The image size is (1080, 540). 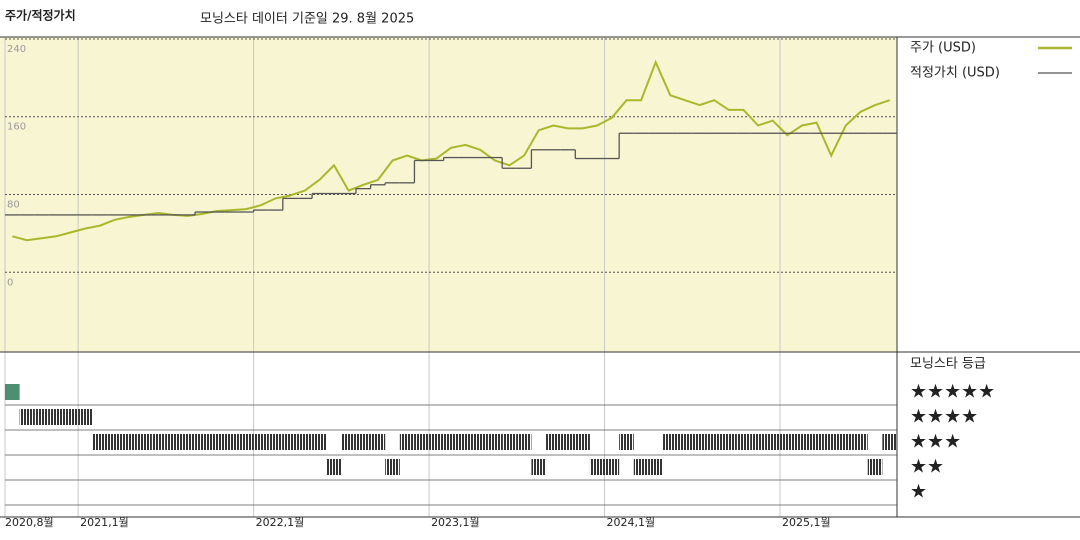 I want to click on x-tick-label: 2023,1월, so click(x=455, y=522).